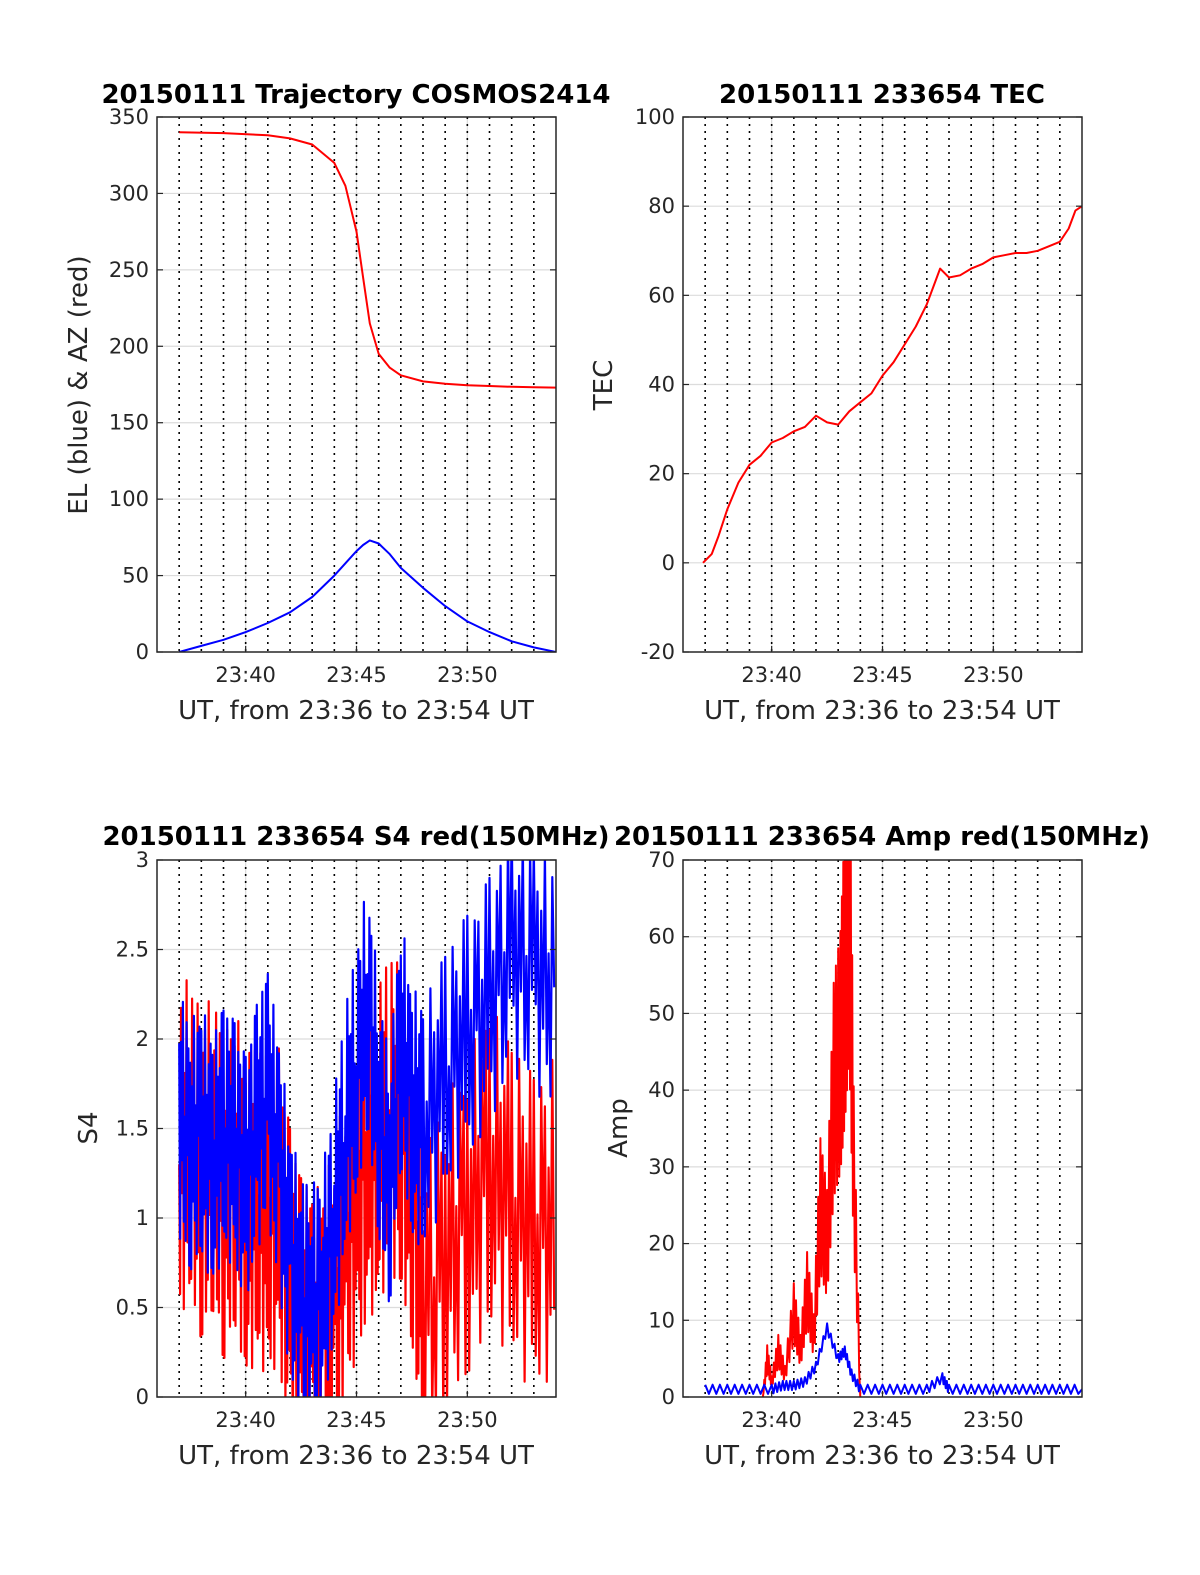 The width and height of the screenshot is (1200, 1575). What do you see at coordinates (619, 1128) in the screenshot?
I see `y-axis-label: Amp` at bounding box center [619, 1128].